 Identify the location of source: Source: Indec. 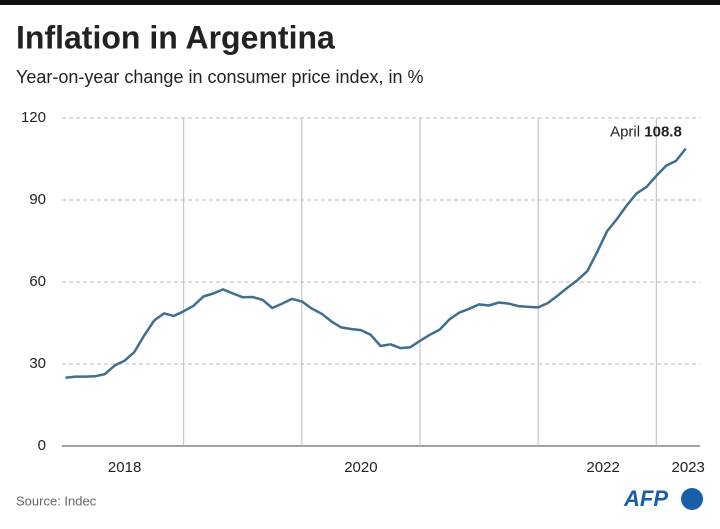
(56, 500).